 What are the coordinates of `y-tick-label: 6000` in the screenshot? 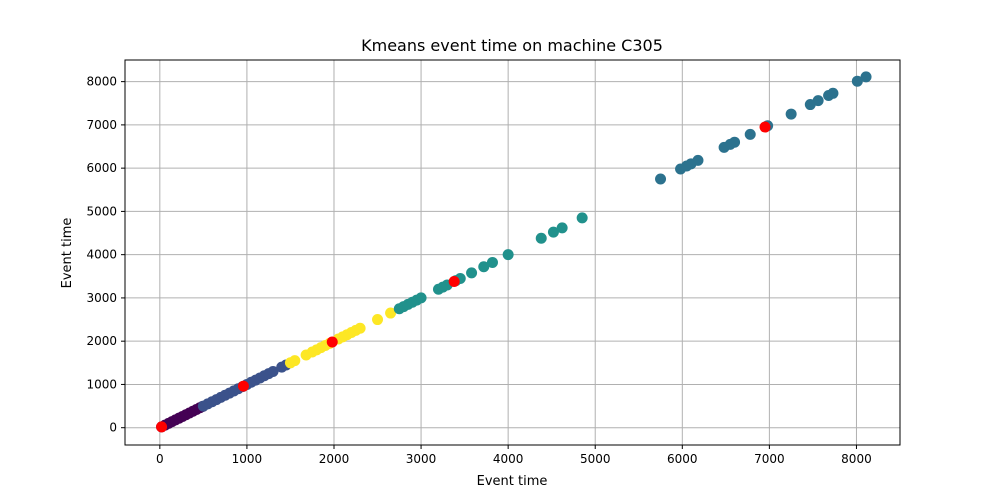 It's located at (101, 168).